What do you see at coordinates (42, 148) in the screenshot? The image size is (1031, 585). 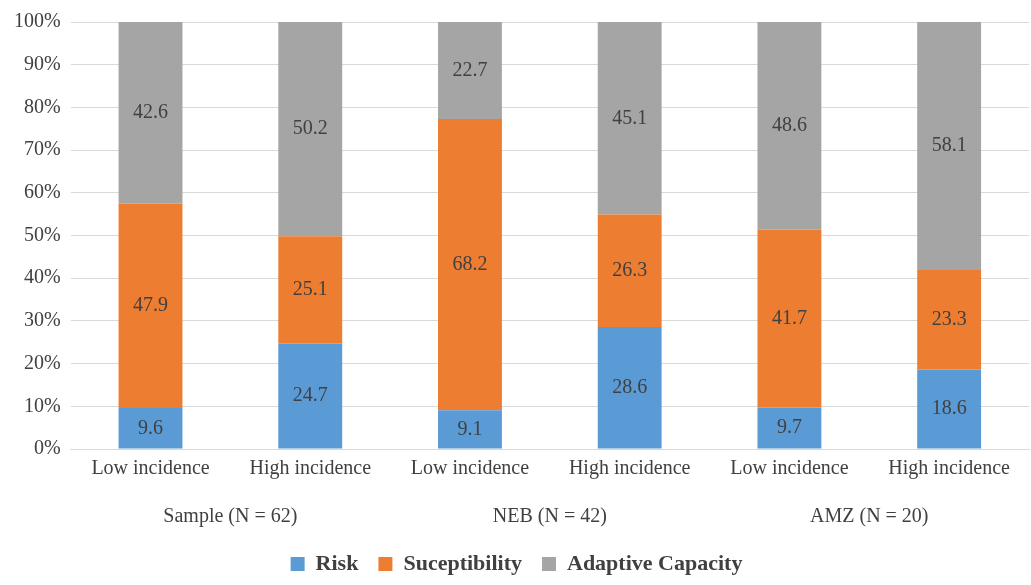 I see `y-tick-label: 70%` at bounding box center [42, 148].